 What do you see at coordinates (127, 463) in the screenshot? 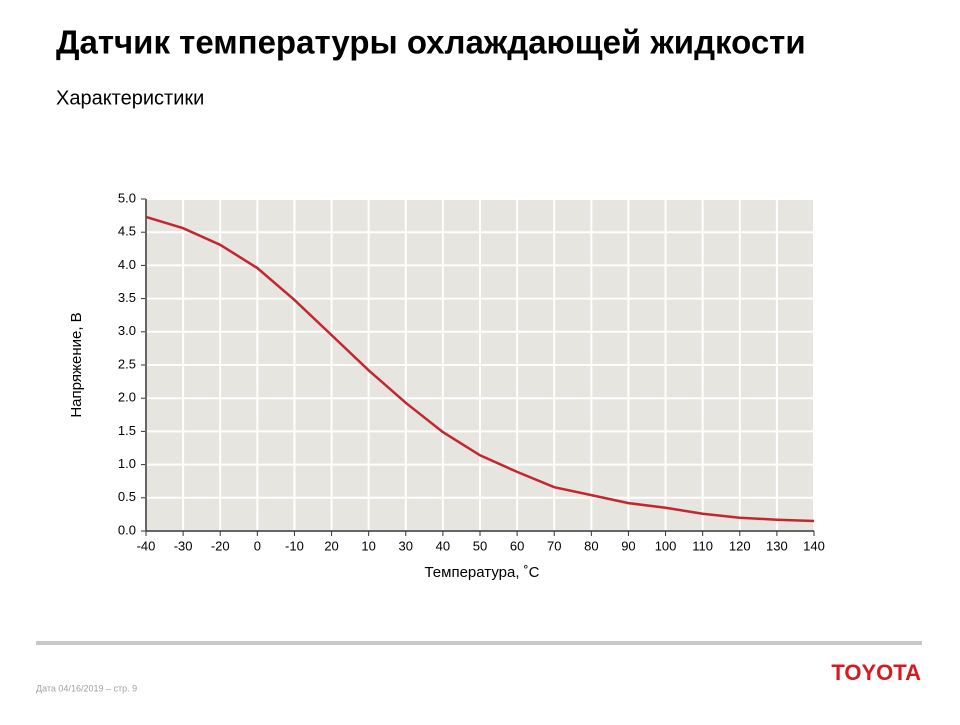
I see `y-tick-label: 1.0` at bounding box center [127, 463].